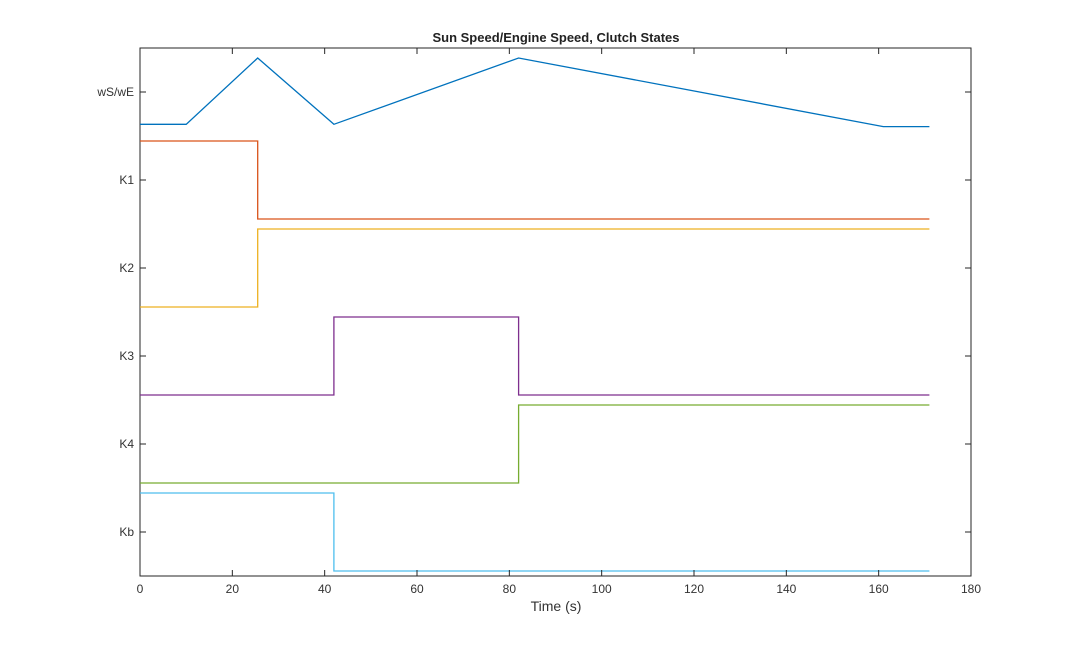 The height and width of the screenshot is (647, 1074). What do you see at coordinates (126, 356) in the screenshot?
I see `y-tick-label: K3` at bounding box center [126, 356].